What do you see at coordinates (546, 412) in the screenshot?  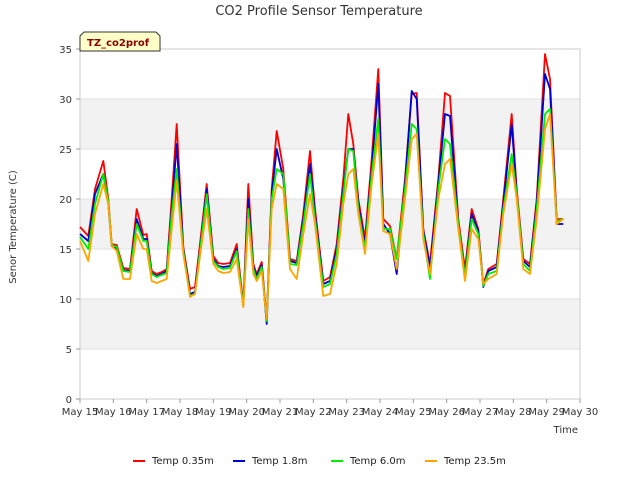 I see `x-tick-label: May 29` at bounding box center [546, 412].